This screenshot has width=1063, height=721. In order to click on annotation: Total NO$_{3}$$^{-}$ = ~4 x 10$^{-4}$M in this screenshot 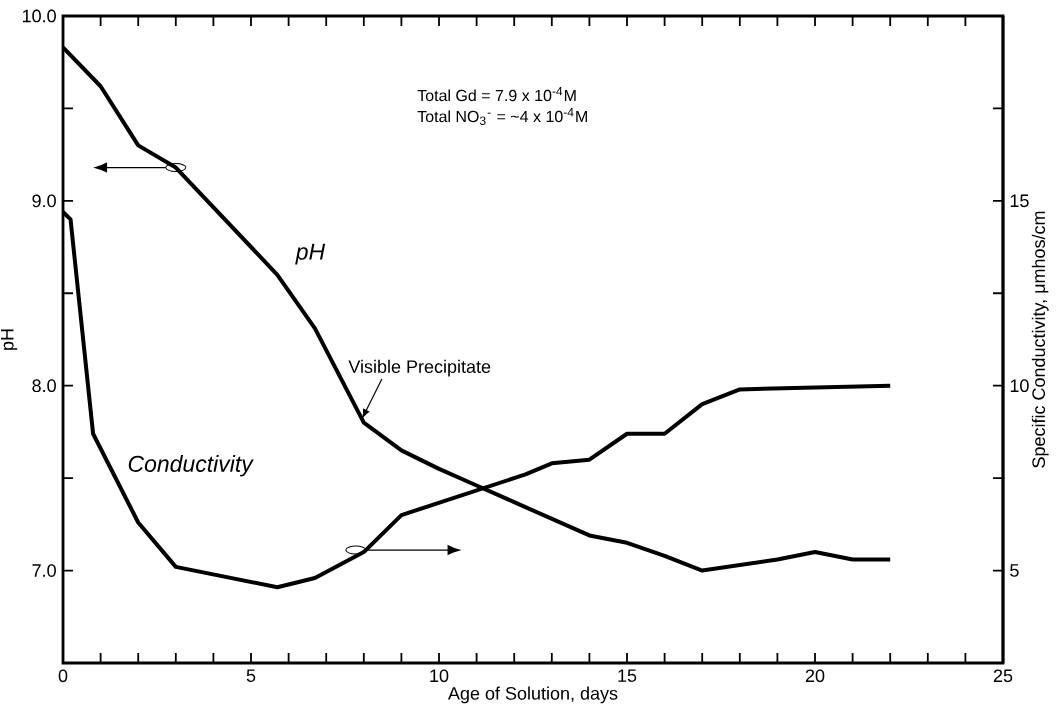, I will do `click(502, 116)`.